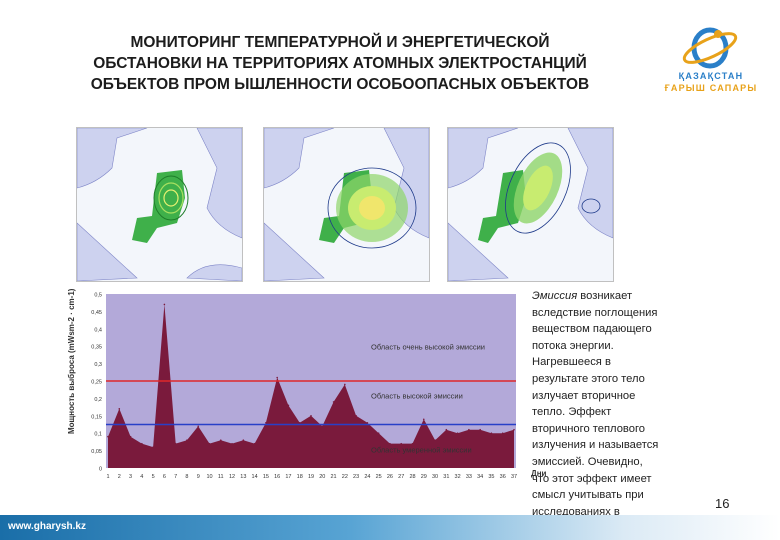 This screenshot has width=780, height=540. I want to click on y-tick-label: 0, so click(100, 470).